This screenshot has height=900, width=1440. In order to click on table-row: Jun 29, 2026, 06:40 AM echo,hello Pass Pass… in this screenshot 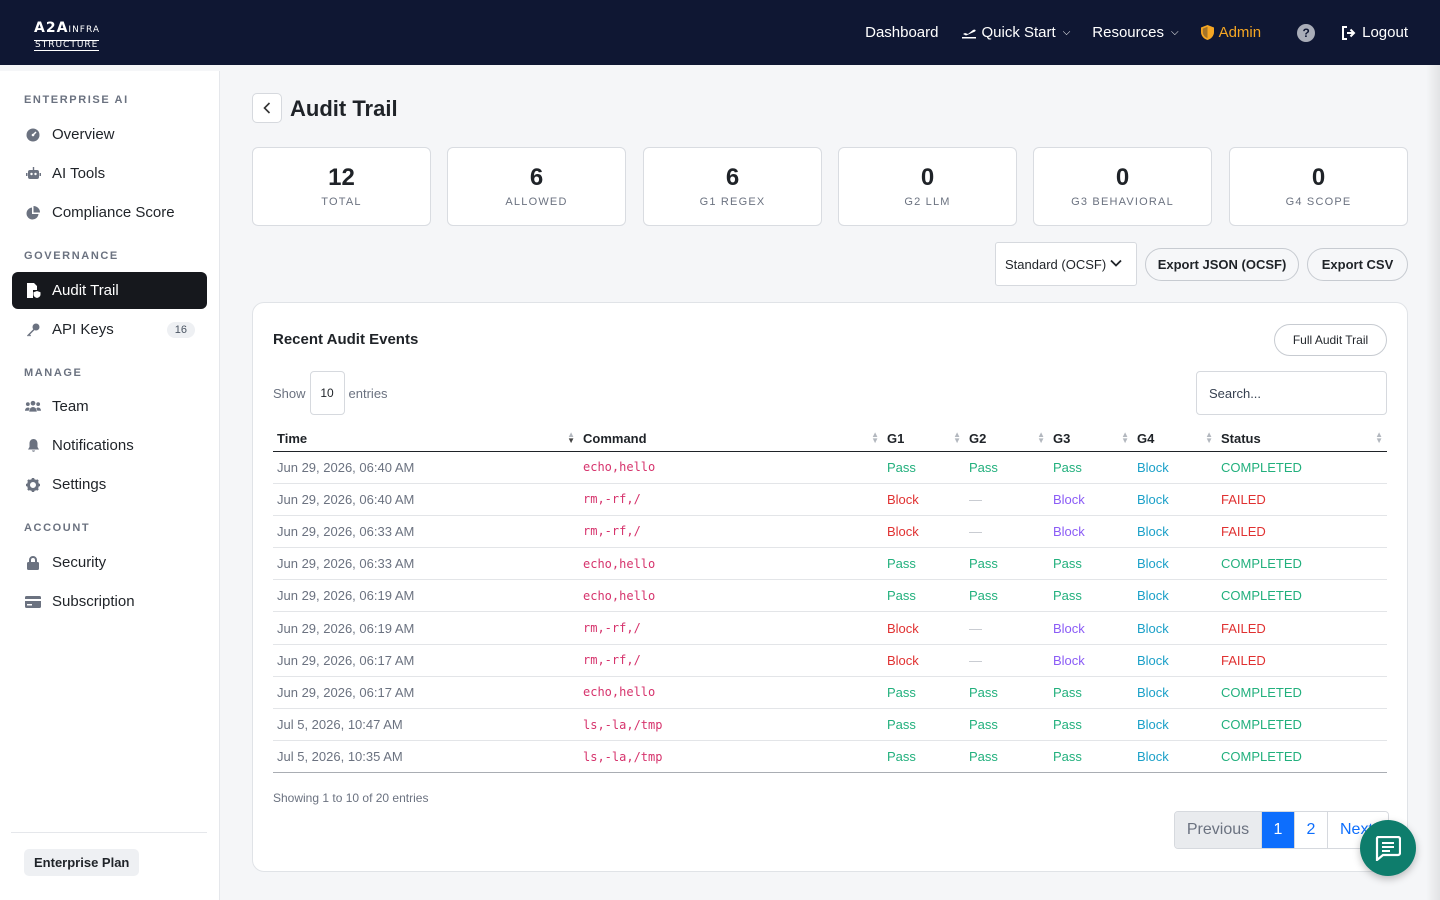, I will do `click(830, 467)`.